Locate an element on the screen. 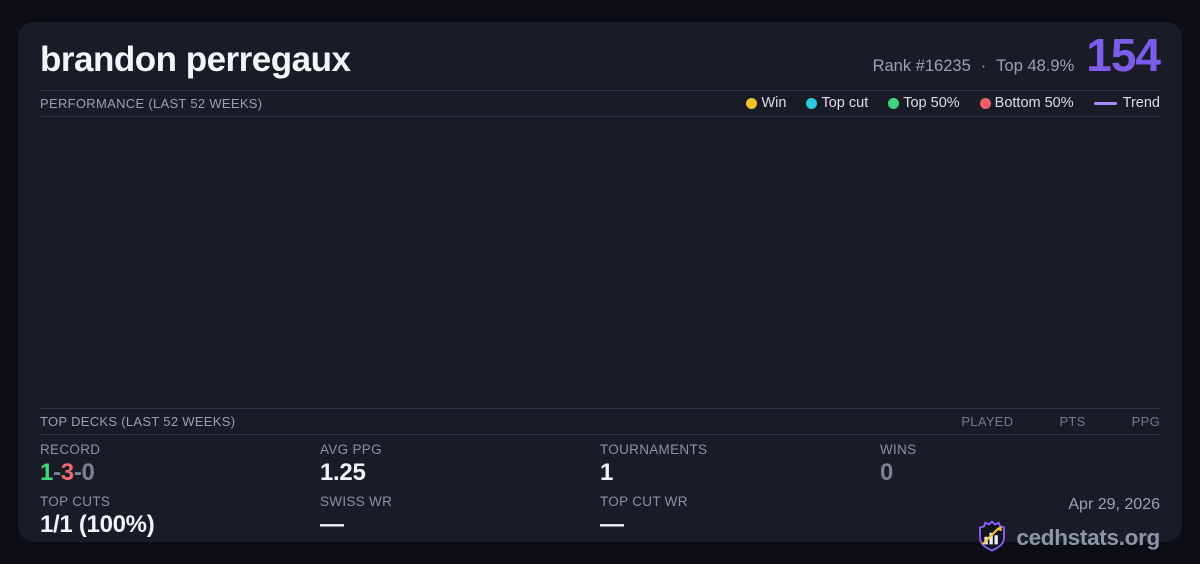  legend-item-bottom-50: Bottom 50% is located at coordinates (1026, 103).